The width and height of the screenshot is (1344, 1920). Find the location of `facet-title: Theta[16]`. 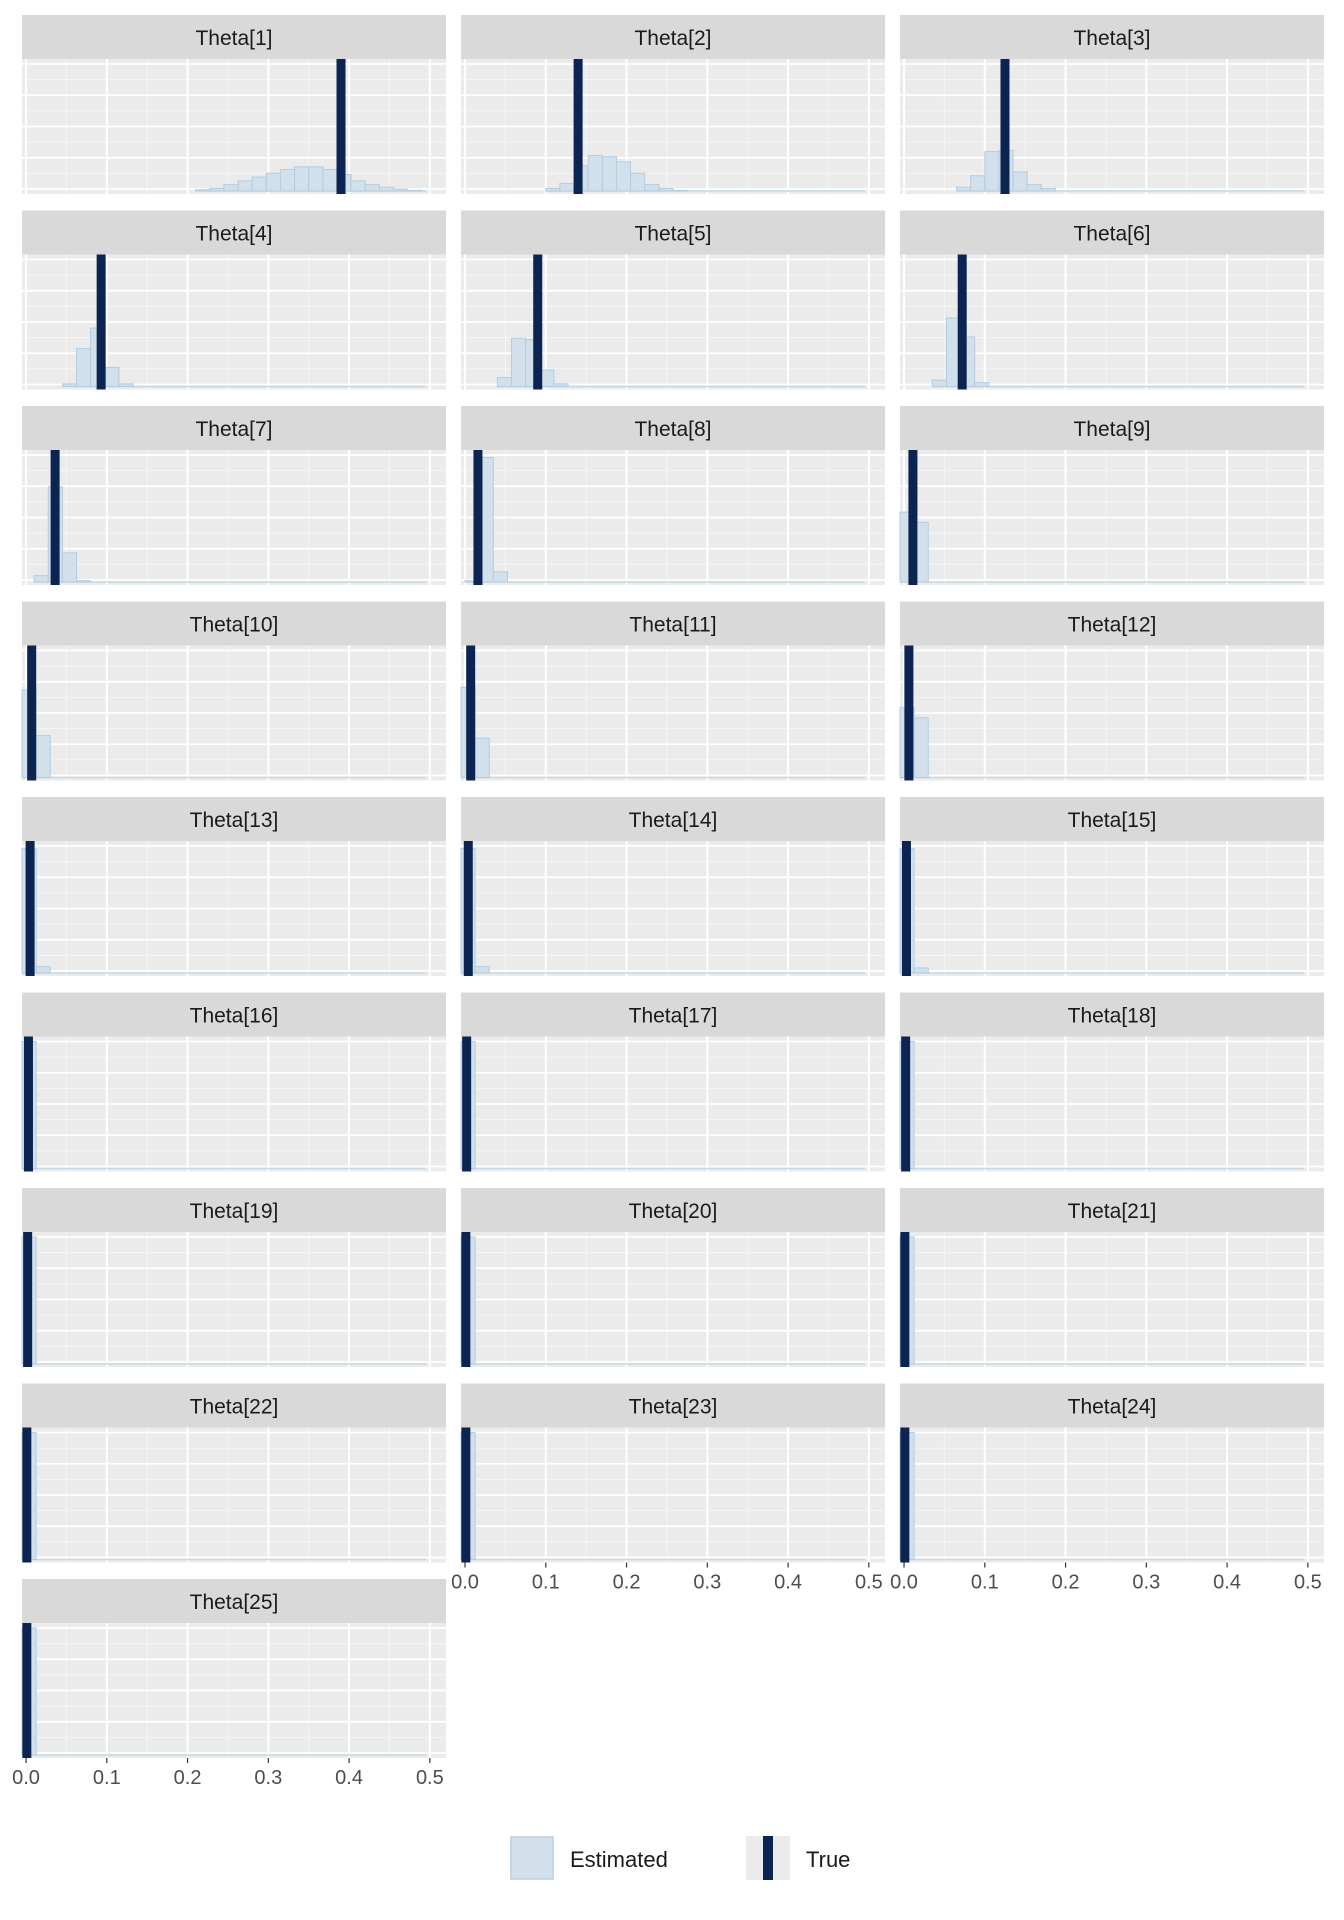

facet-title: Theta[16] is located at coordinates (234, 1016).